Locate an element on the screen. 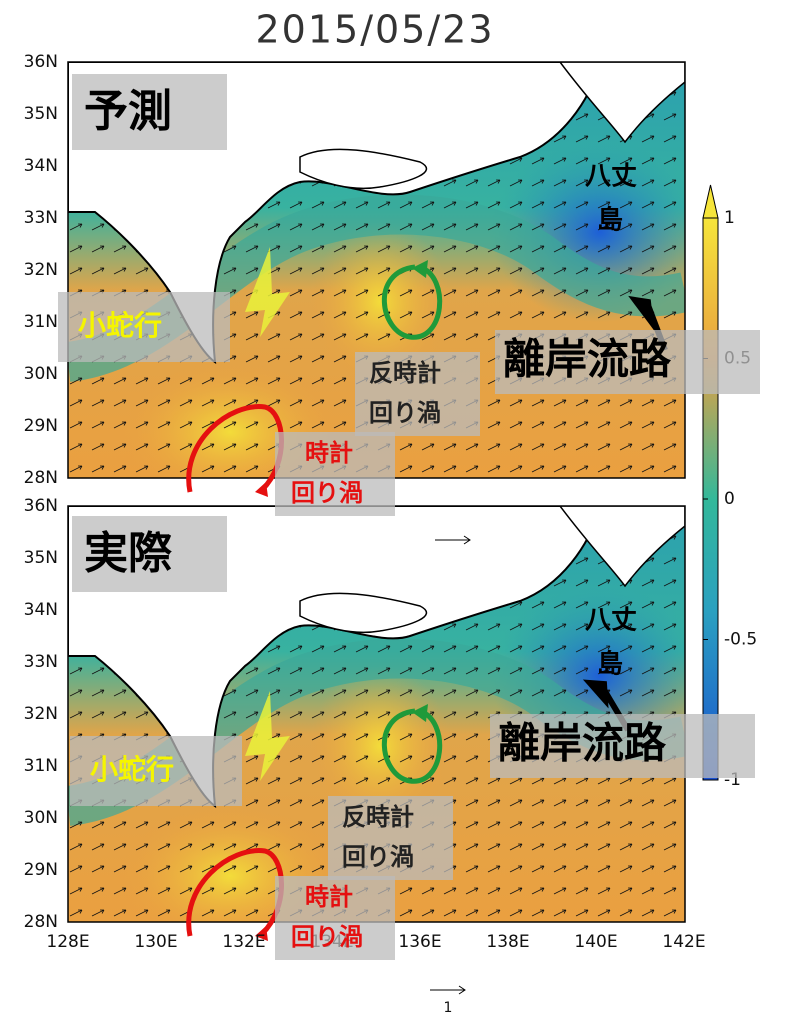 The image size is (793, 1028). lon-label: 130E is located at coordinates (155, 942).